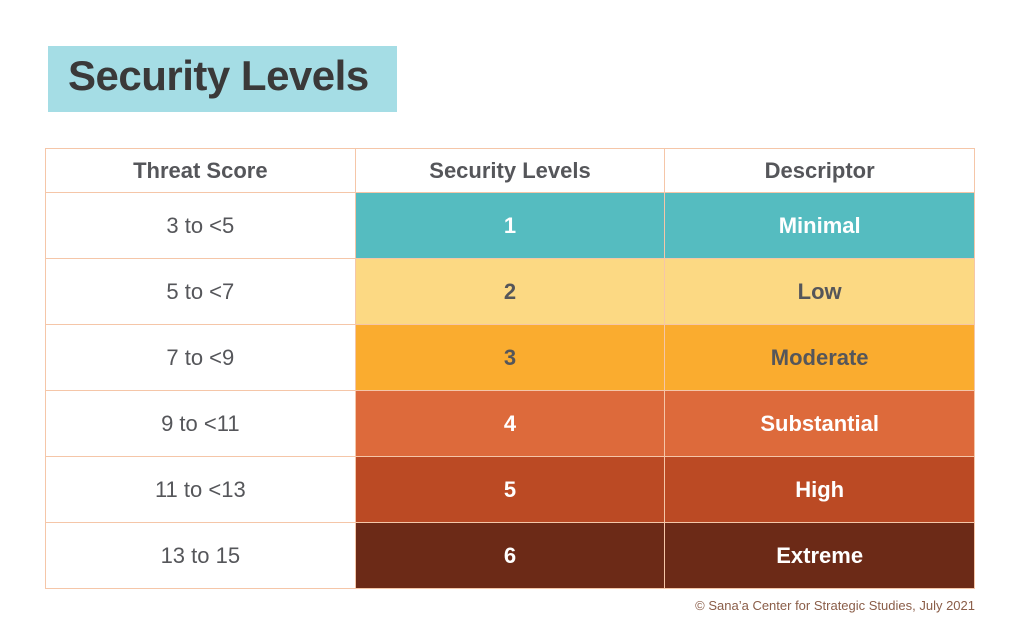 Image resolution: width=1024 pixels, height=627 pixels. I want to click on table-header-row: Threat Score Security Levels Descriptor, so click(510, 170).